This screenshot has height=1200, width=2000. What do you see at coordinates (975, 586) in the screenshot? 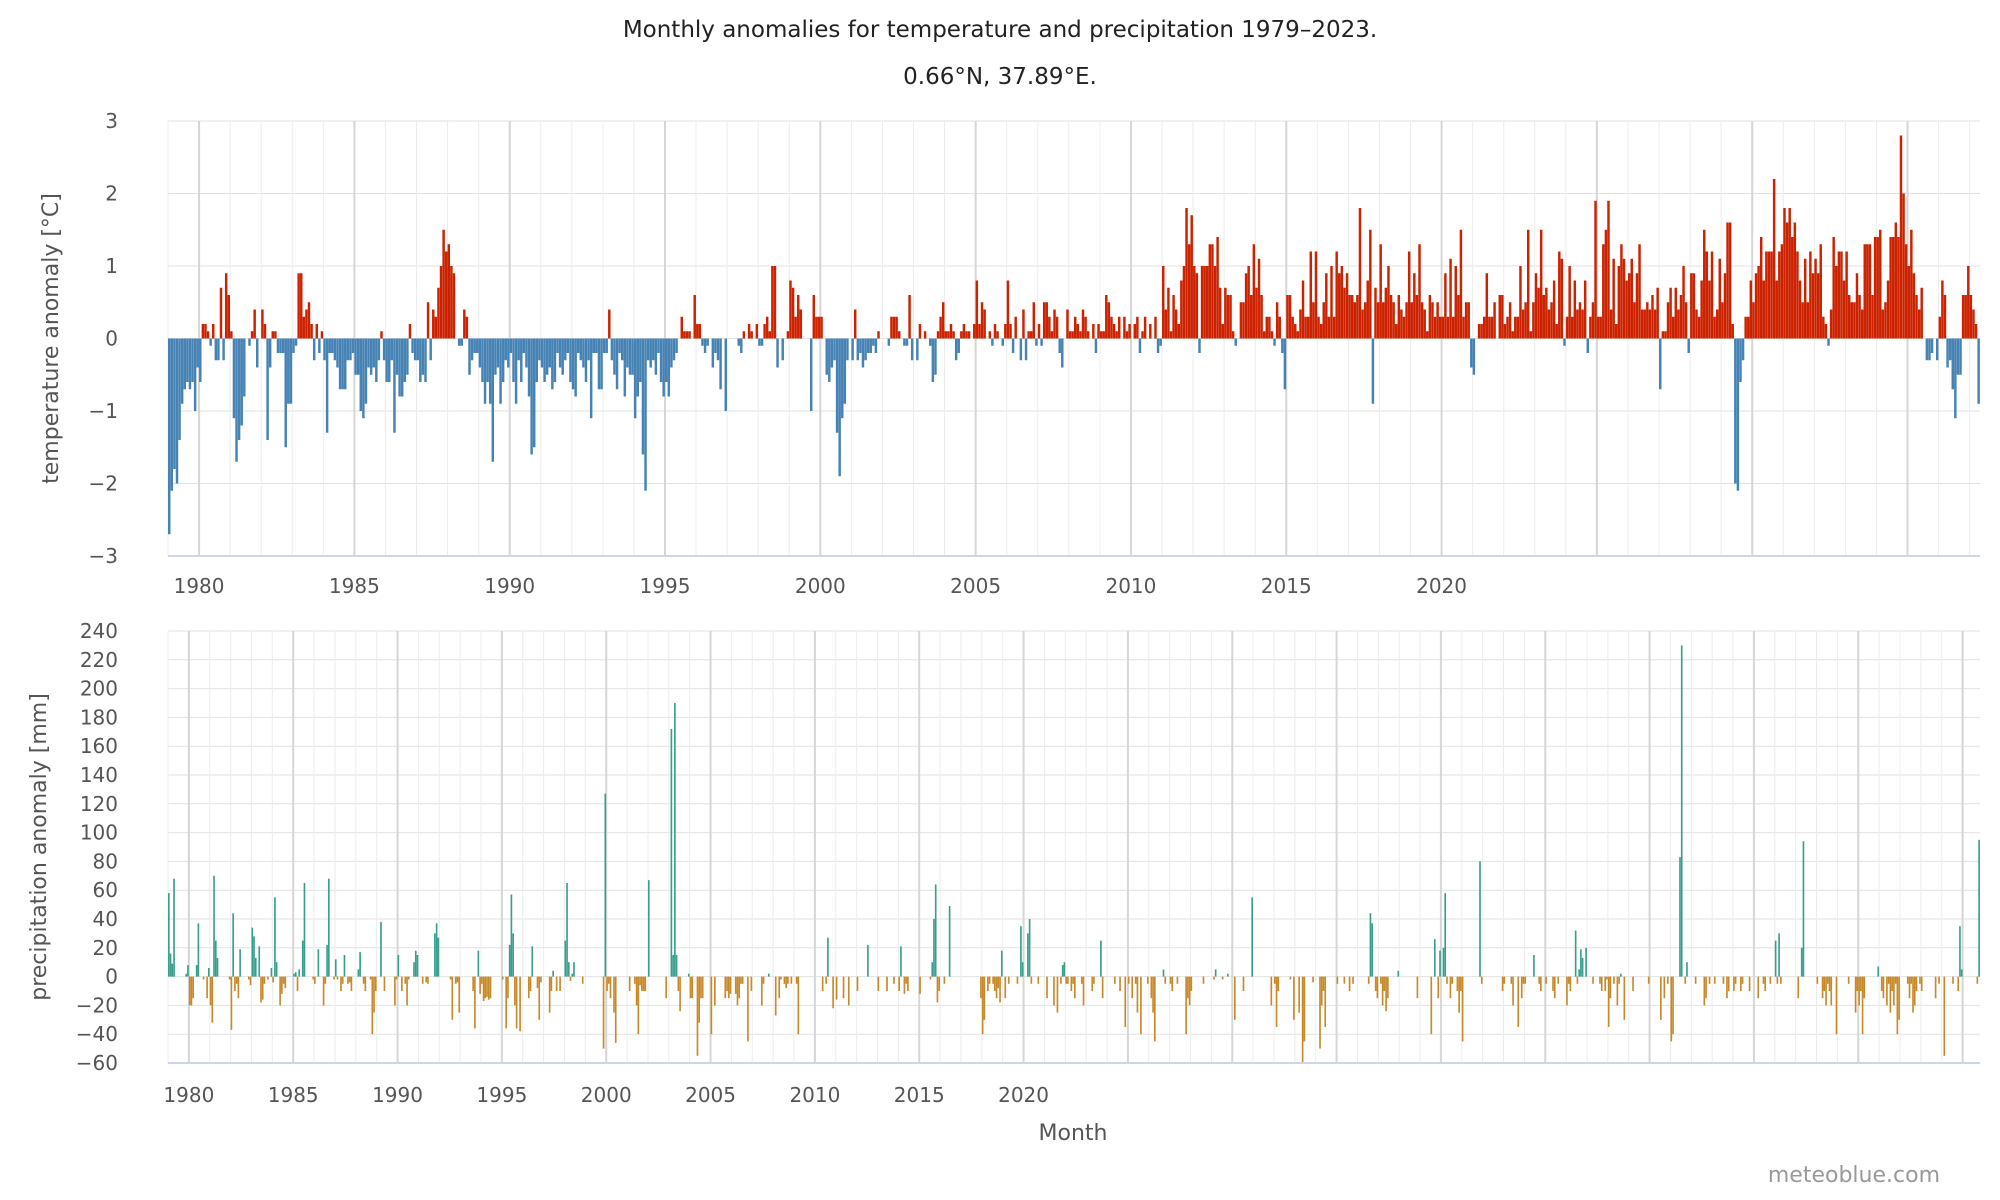
I see `x-tick-label: 2005` at bounding box center [975, 586].